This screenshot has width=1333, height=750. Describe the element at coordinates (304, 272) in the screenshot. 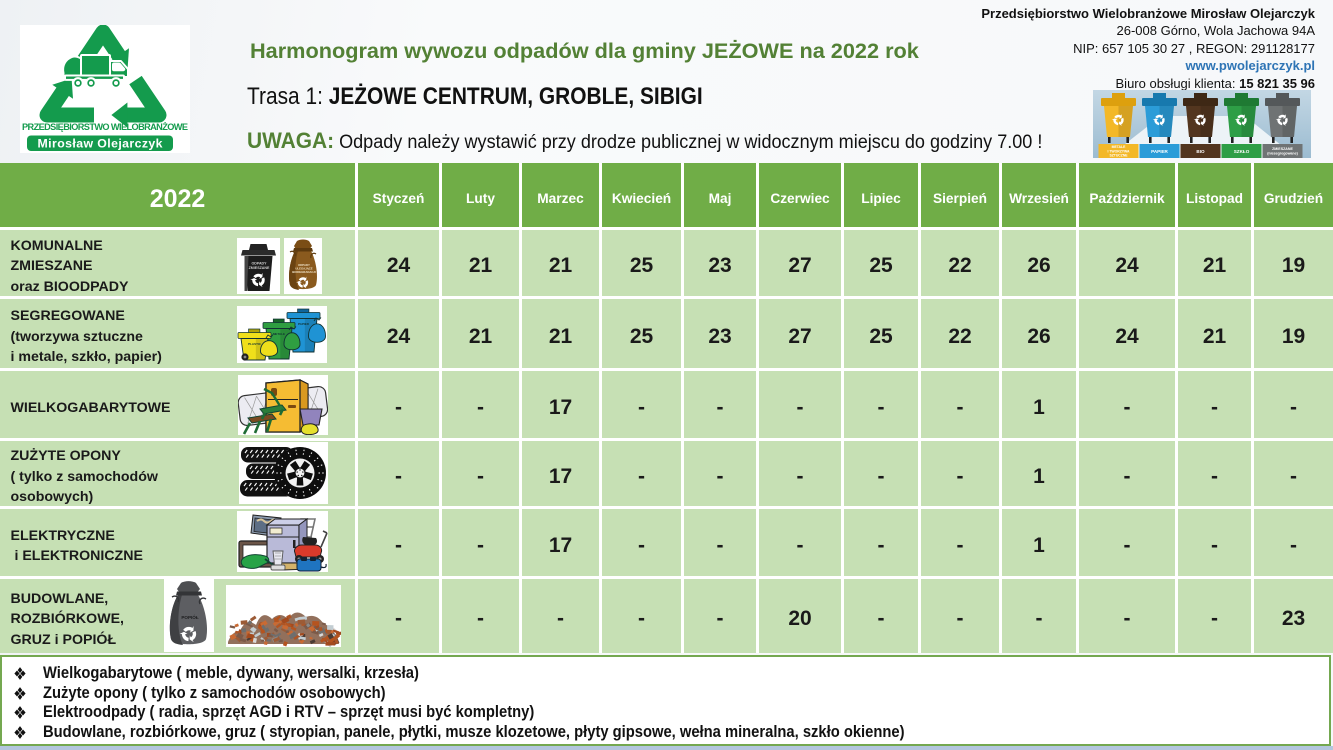

I see `svg-text: BIODEGRADACJI` at that location.